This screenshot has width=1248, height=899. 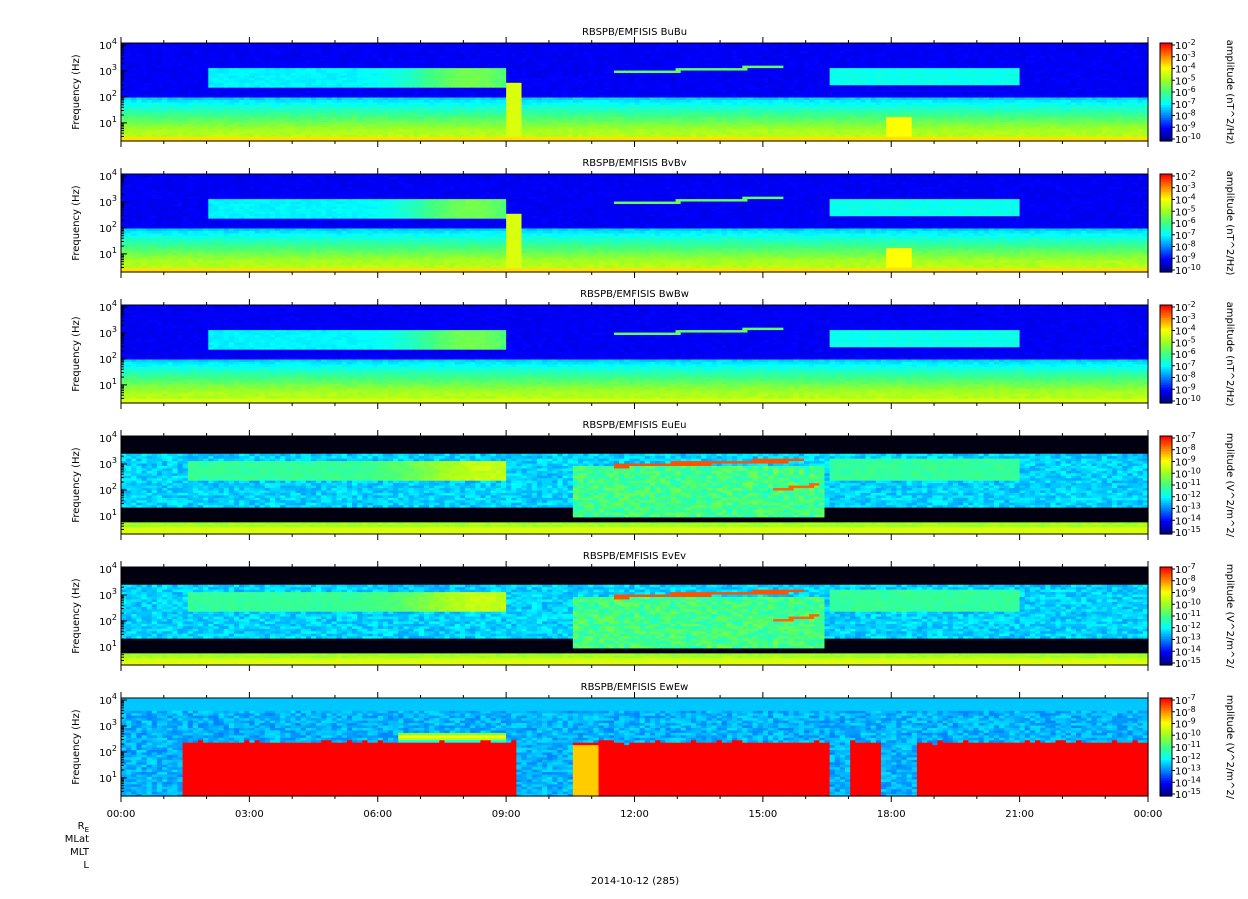 I want to click on heatmap-cells, so click(x=635, y=92).